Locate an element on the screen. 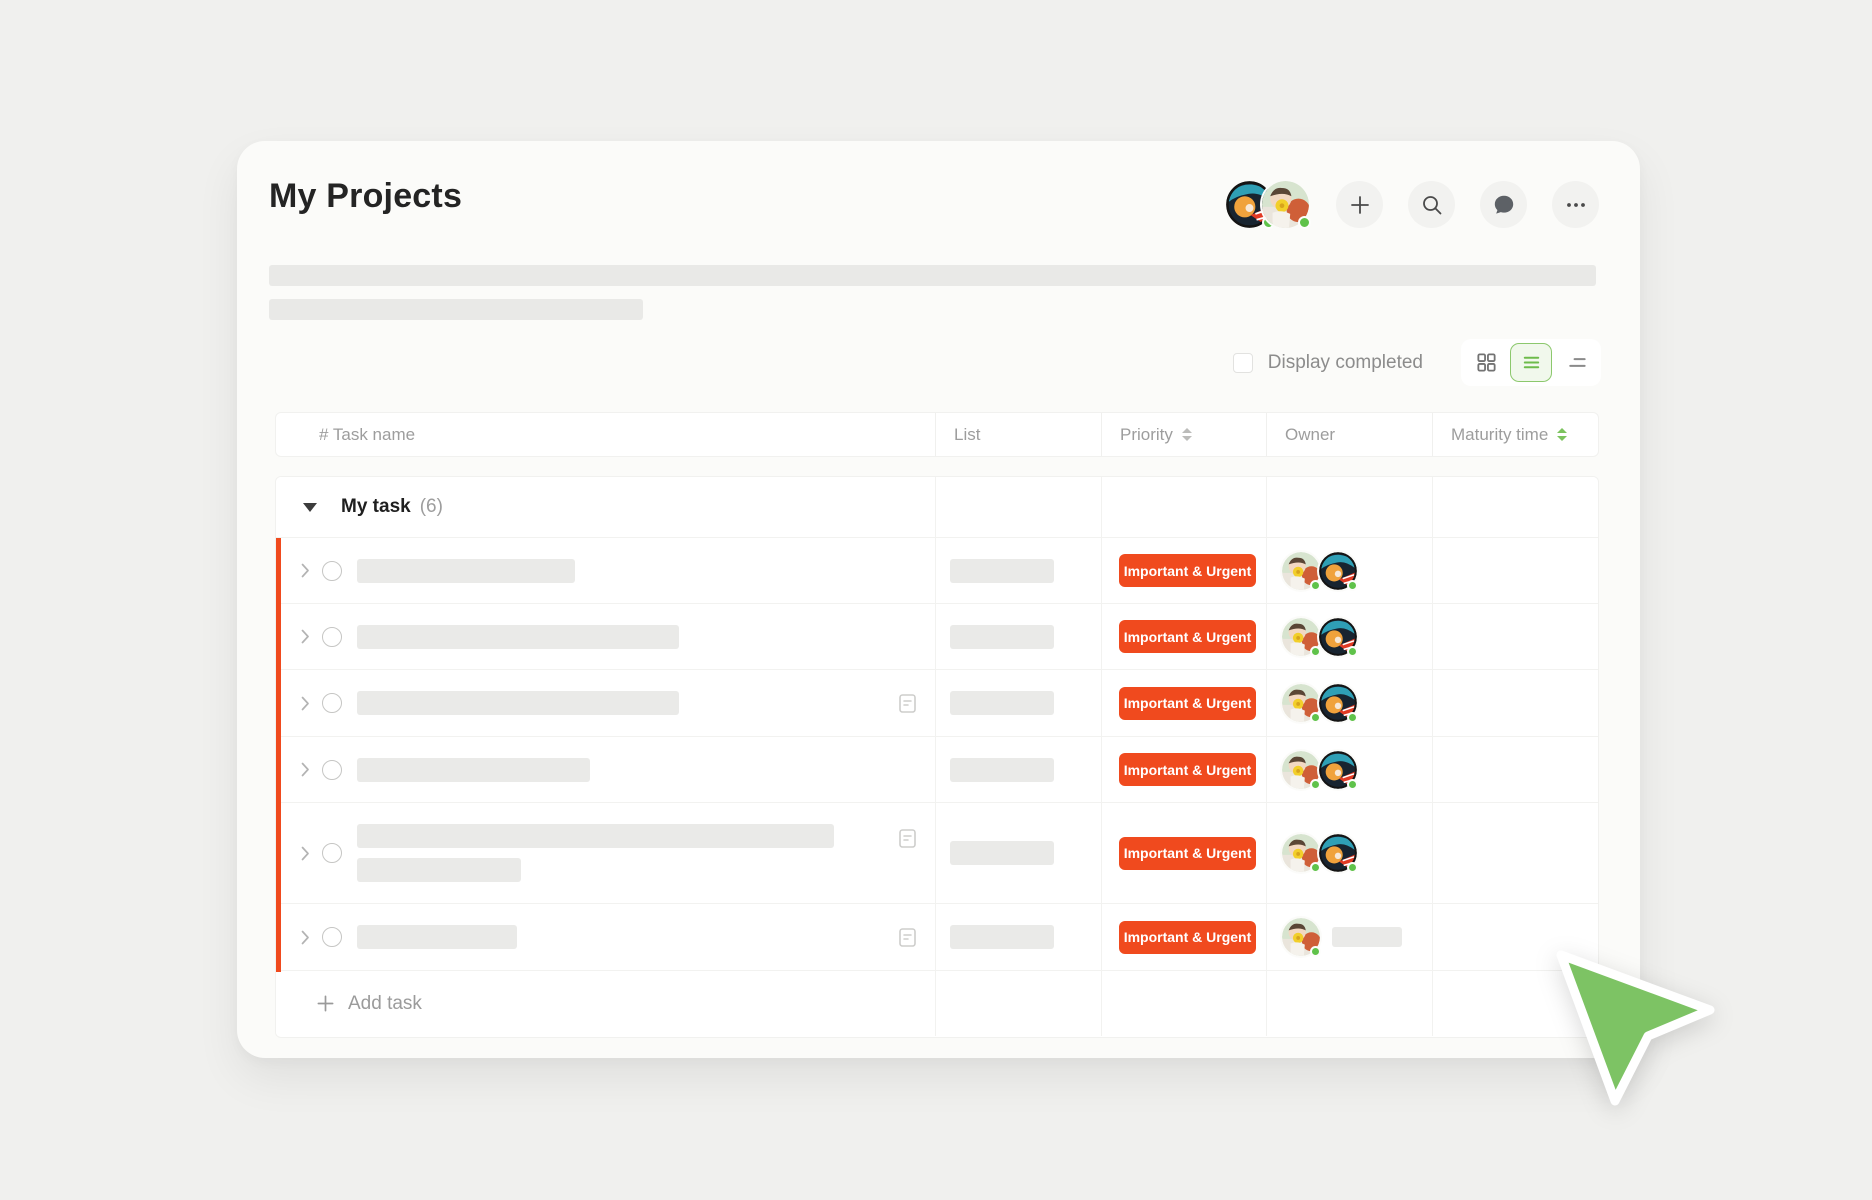  sort-icon-active is located at coordinates (1562, 434).